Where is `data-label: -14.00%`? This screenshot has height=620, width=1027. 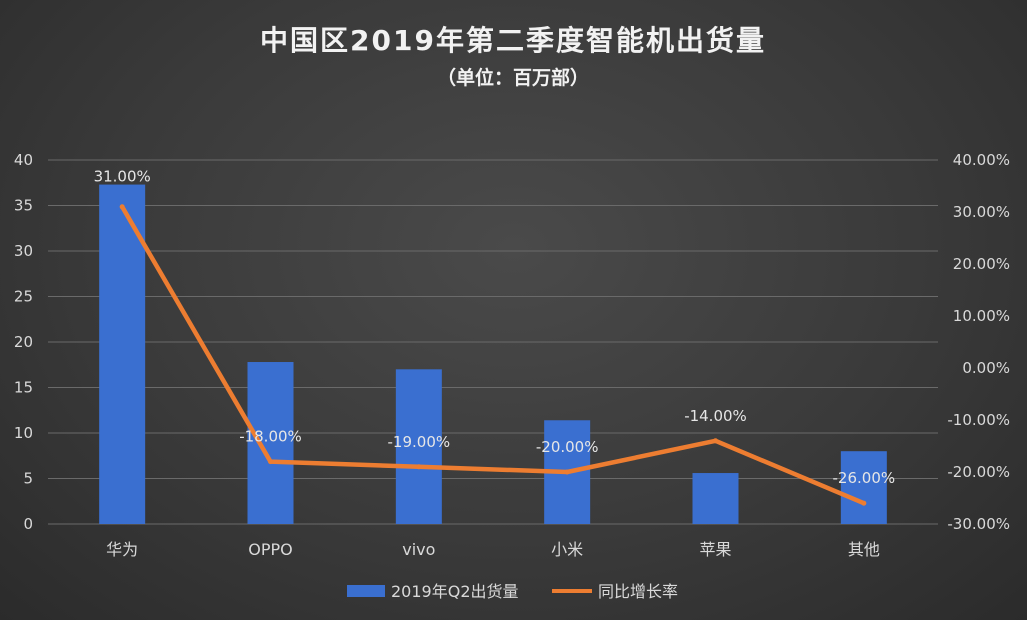 data-label: -14.00% is located at coordinates (715, 416).